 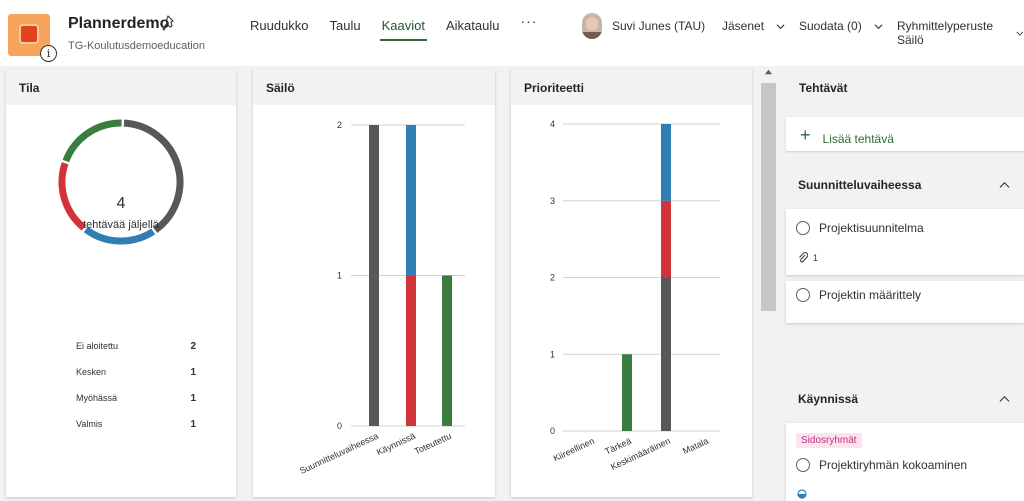 What do you see at coordinates (136, 380) in the screenshot?
I see `legend-row: Kesken 1` at bounding box center [136, 380].